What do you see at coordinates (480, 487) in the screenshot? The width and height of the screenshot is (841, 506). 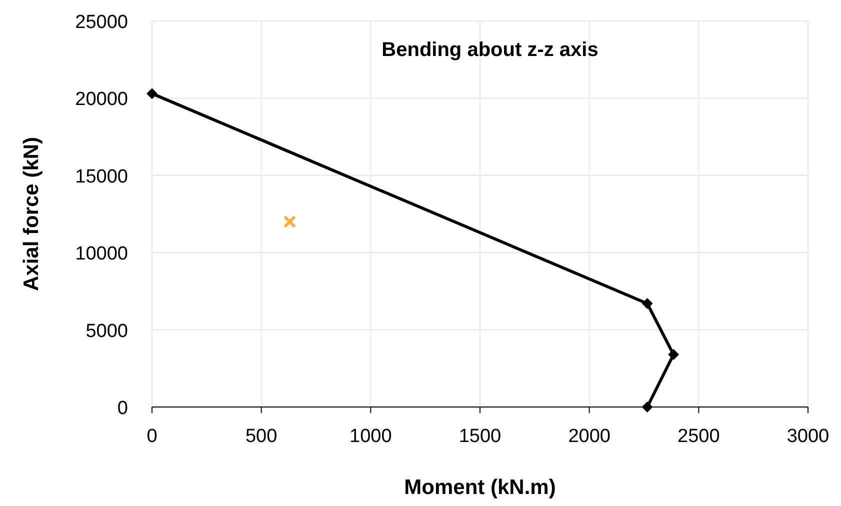 I see `x-axis-title: Moment (kN.m)` at bounding box center [480, 487].